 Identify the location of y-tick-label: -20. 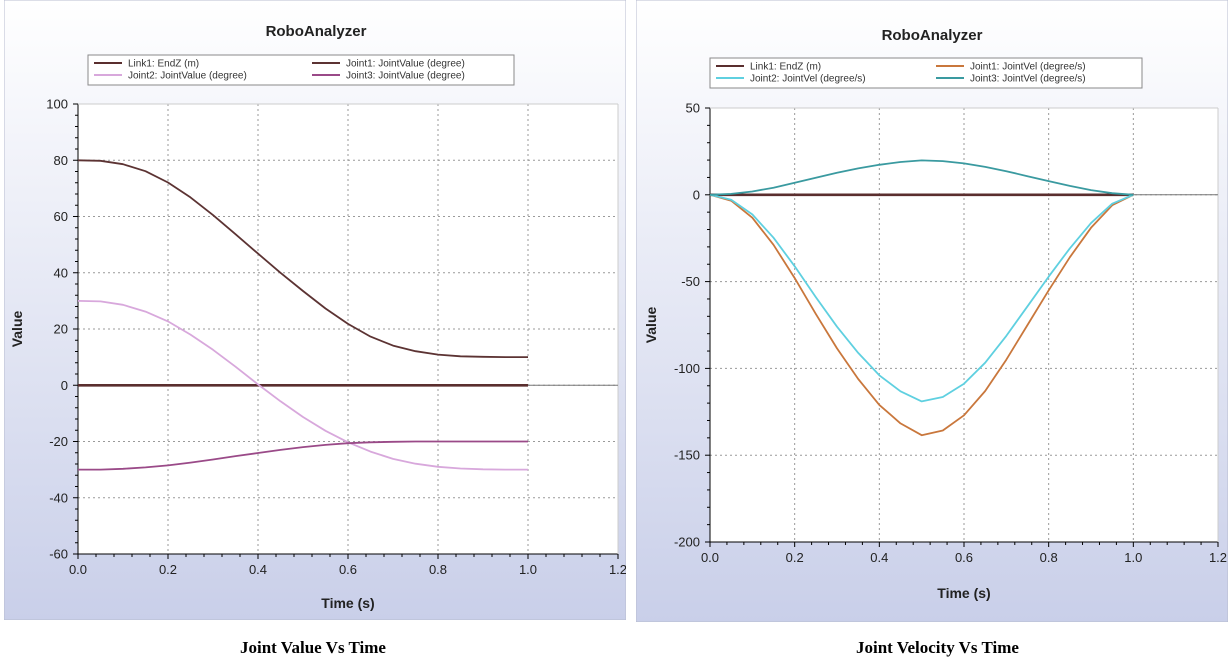
(58, 441).